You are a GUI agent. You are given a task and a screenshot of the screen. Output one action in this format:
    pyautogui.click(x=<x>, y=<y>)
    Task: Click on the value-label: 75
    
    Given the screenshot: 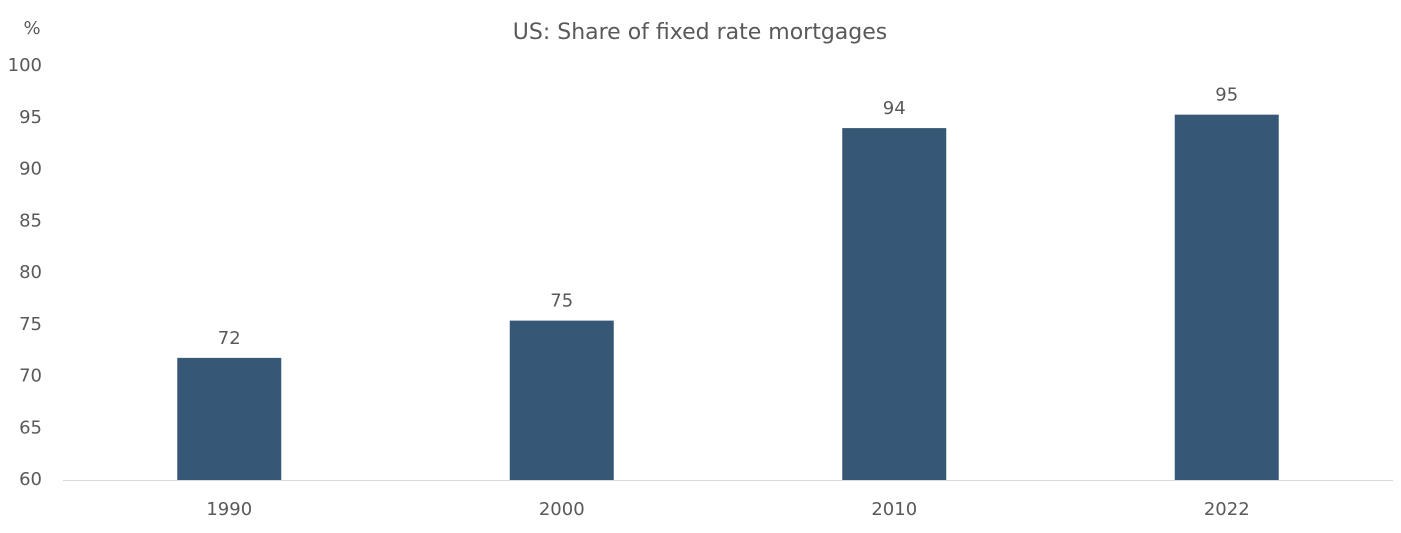 What is the action you would take?
    pyautogui.click(x=561, y=301)
    